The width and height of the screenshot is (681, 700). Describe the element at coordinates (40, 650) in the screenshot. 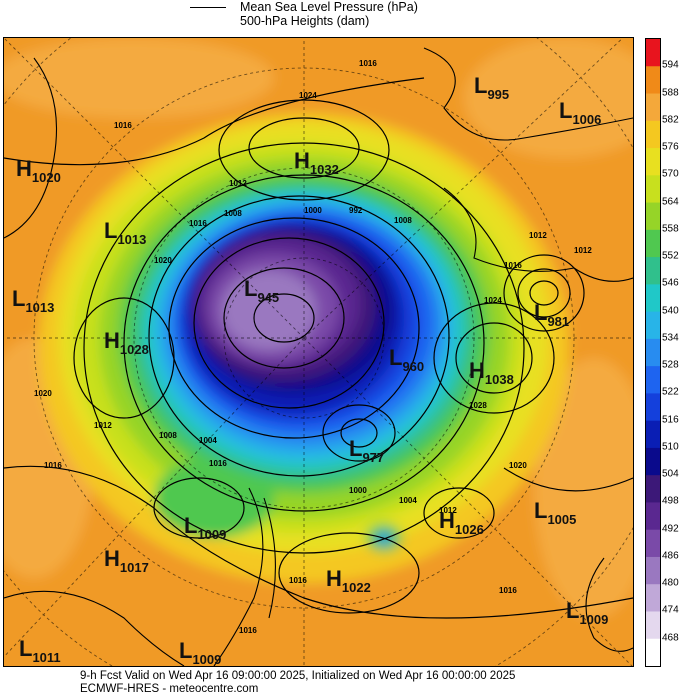

I see `low-pressure-center: L1011` at that location.